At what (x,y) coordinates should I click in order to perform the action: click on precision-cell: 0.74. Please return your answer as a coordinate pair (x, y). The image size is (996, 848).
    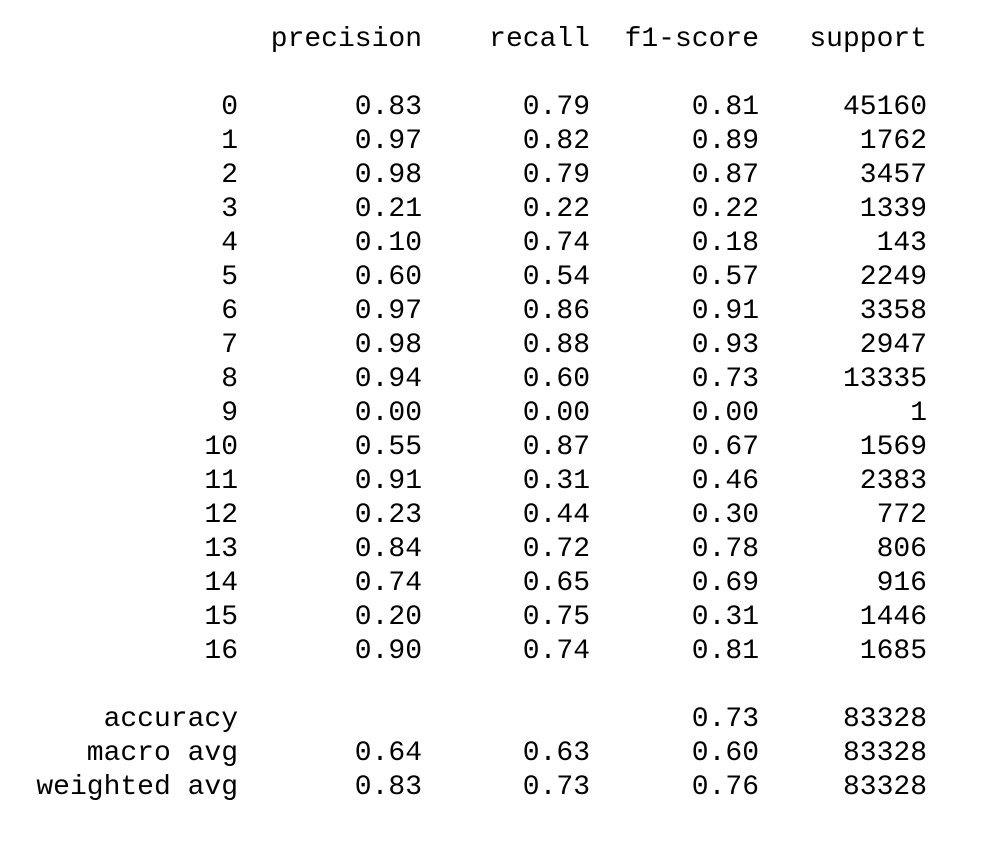
    Looking at the image, I should click on (388, 583).